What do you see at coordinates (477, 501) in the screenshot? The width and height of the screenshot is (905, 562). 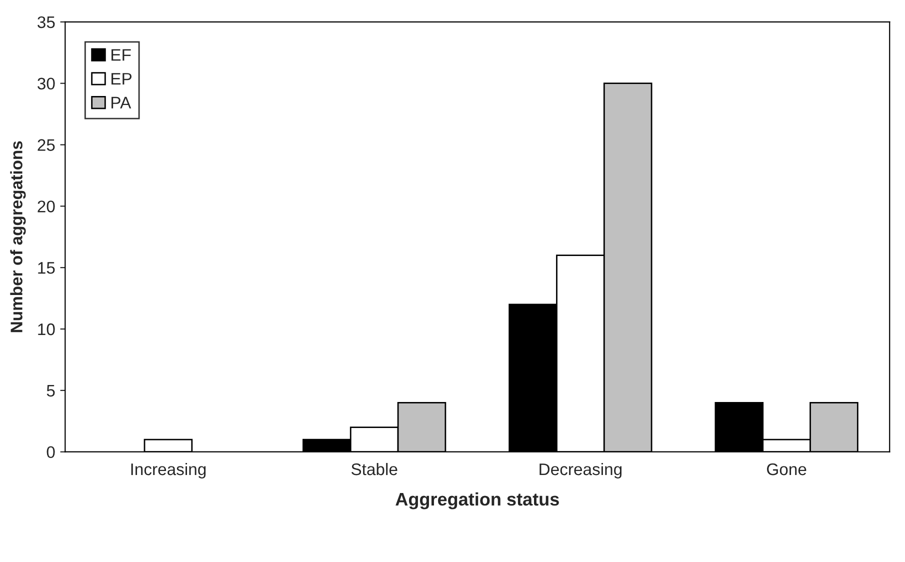 I see `x-axis-title: Aggregation status` at bounding box center [477, 501].